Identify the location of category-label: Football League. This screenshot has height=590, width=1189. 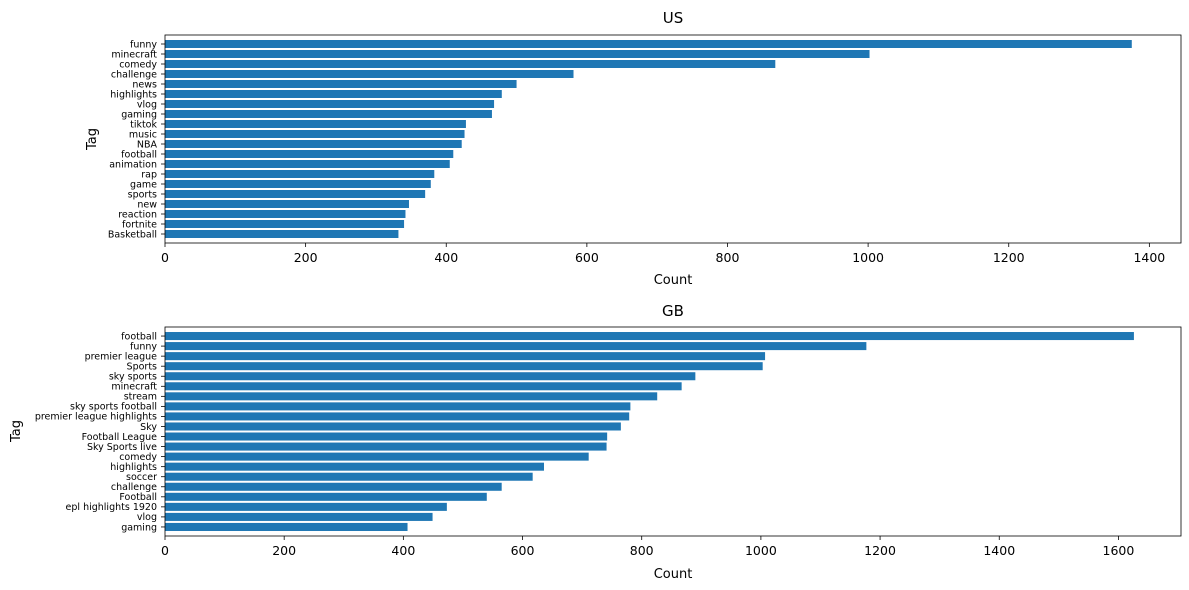
(119, 437).